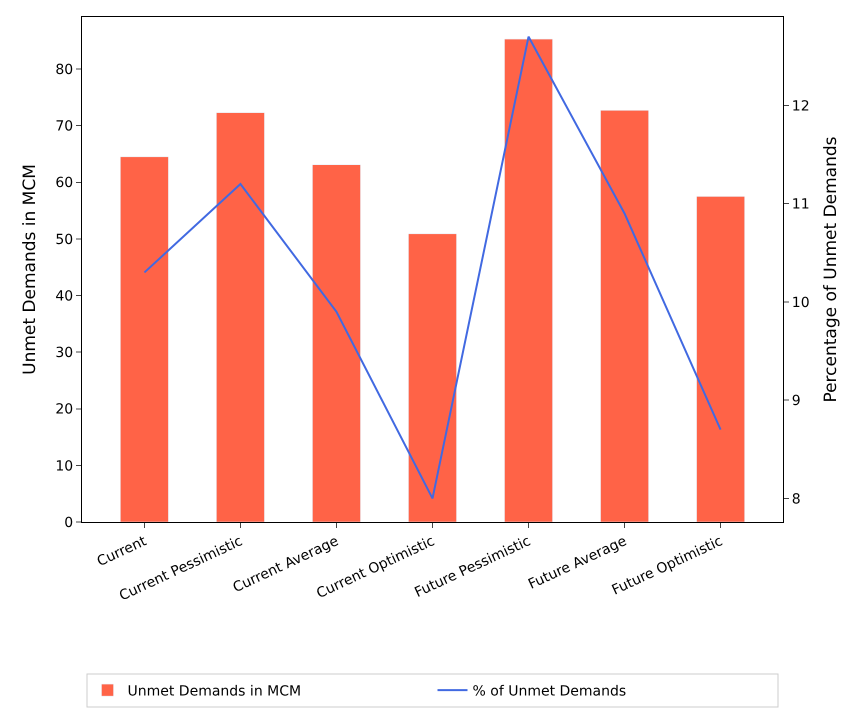 The height and width of the screenshot is (720, 849). I want to click on y2-tick-label: 8, so click(796, 499).